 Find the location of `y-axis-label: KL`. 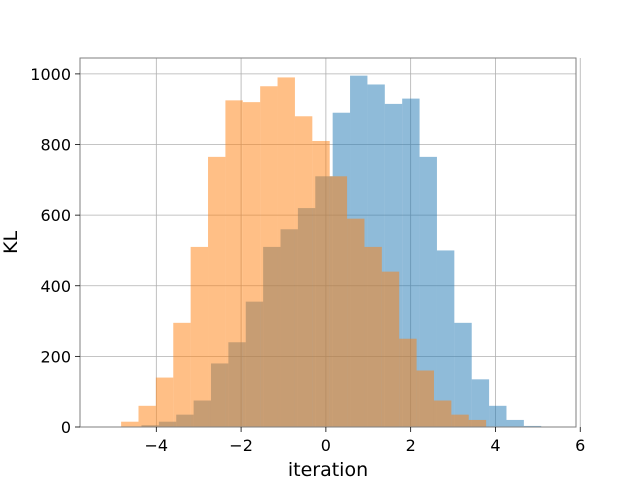

y-axis-label: KL is located at coordinates (11, 242).